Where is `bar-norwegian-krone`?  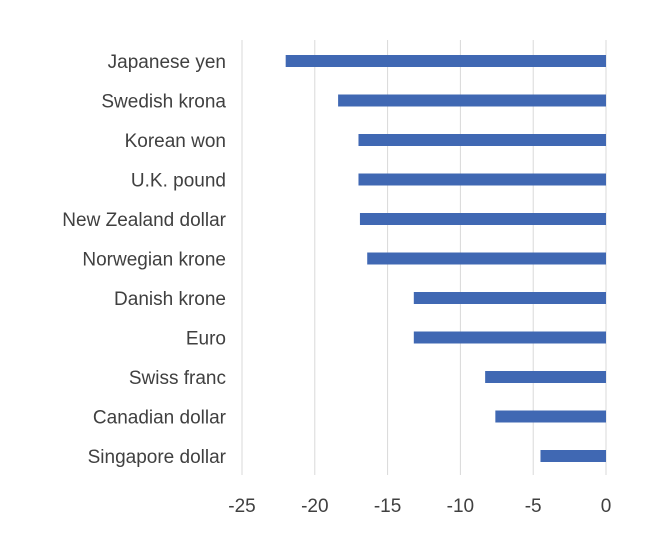
bar-norwegian-krone is located at coordinates (486, 258).